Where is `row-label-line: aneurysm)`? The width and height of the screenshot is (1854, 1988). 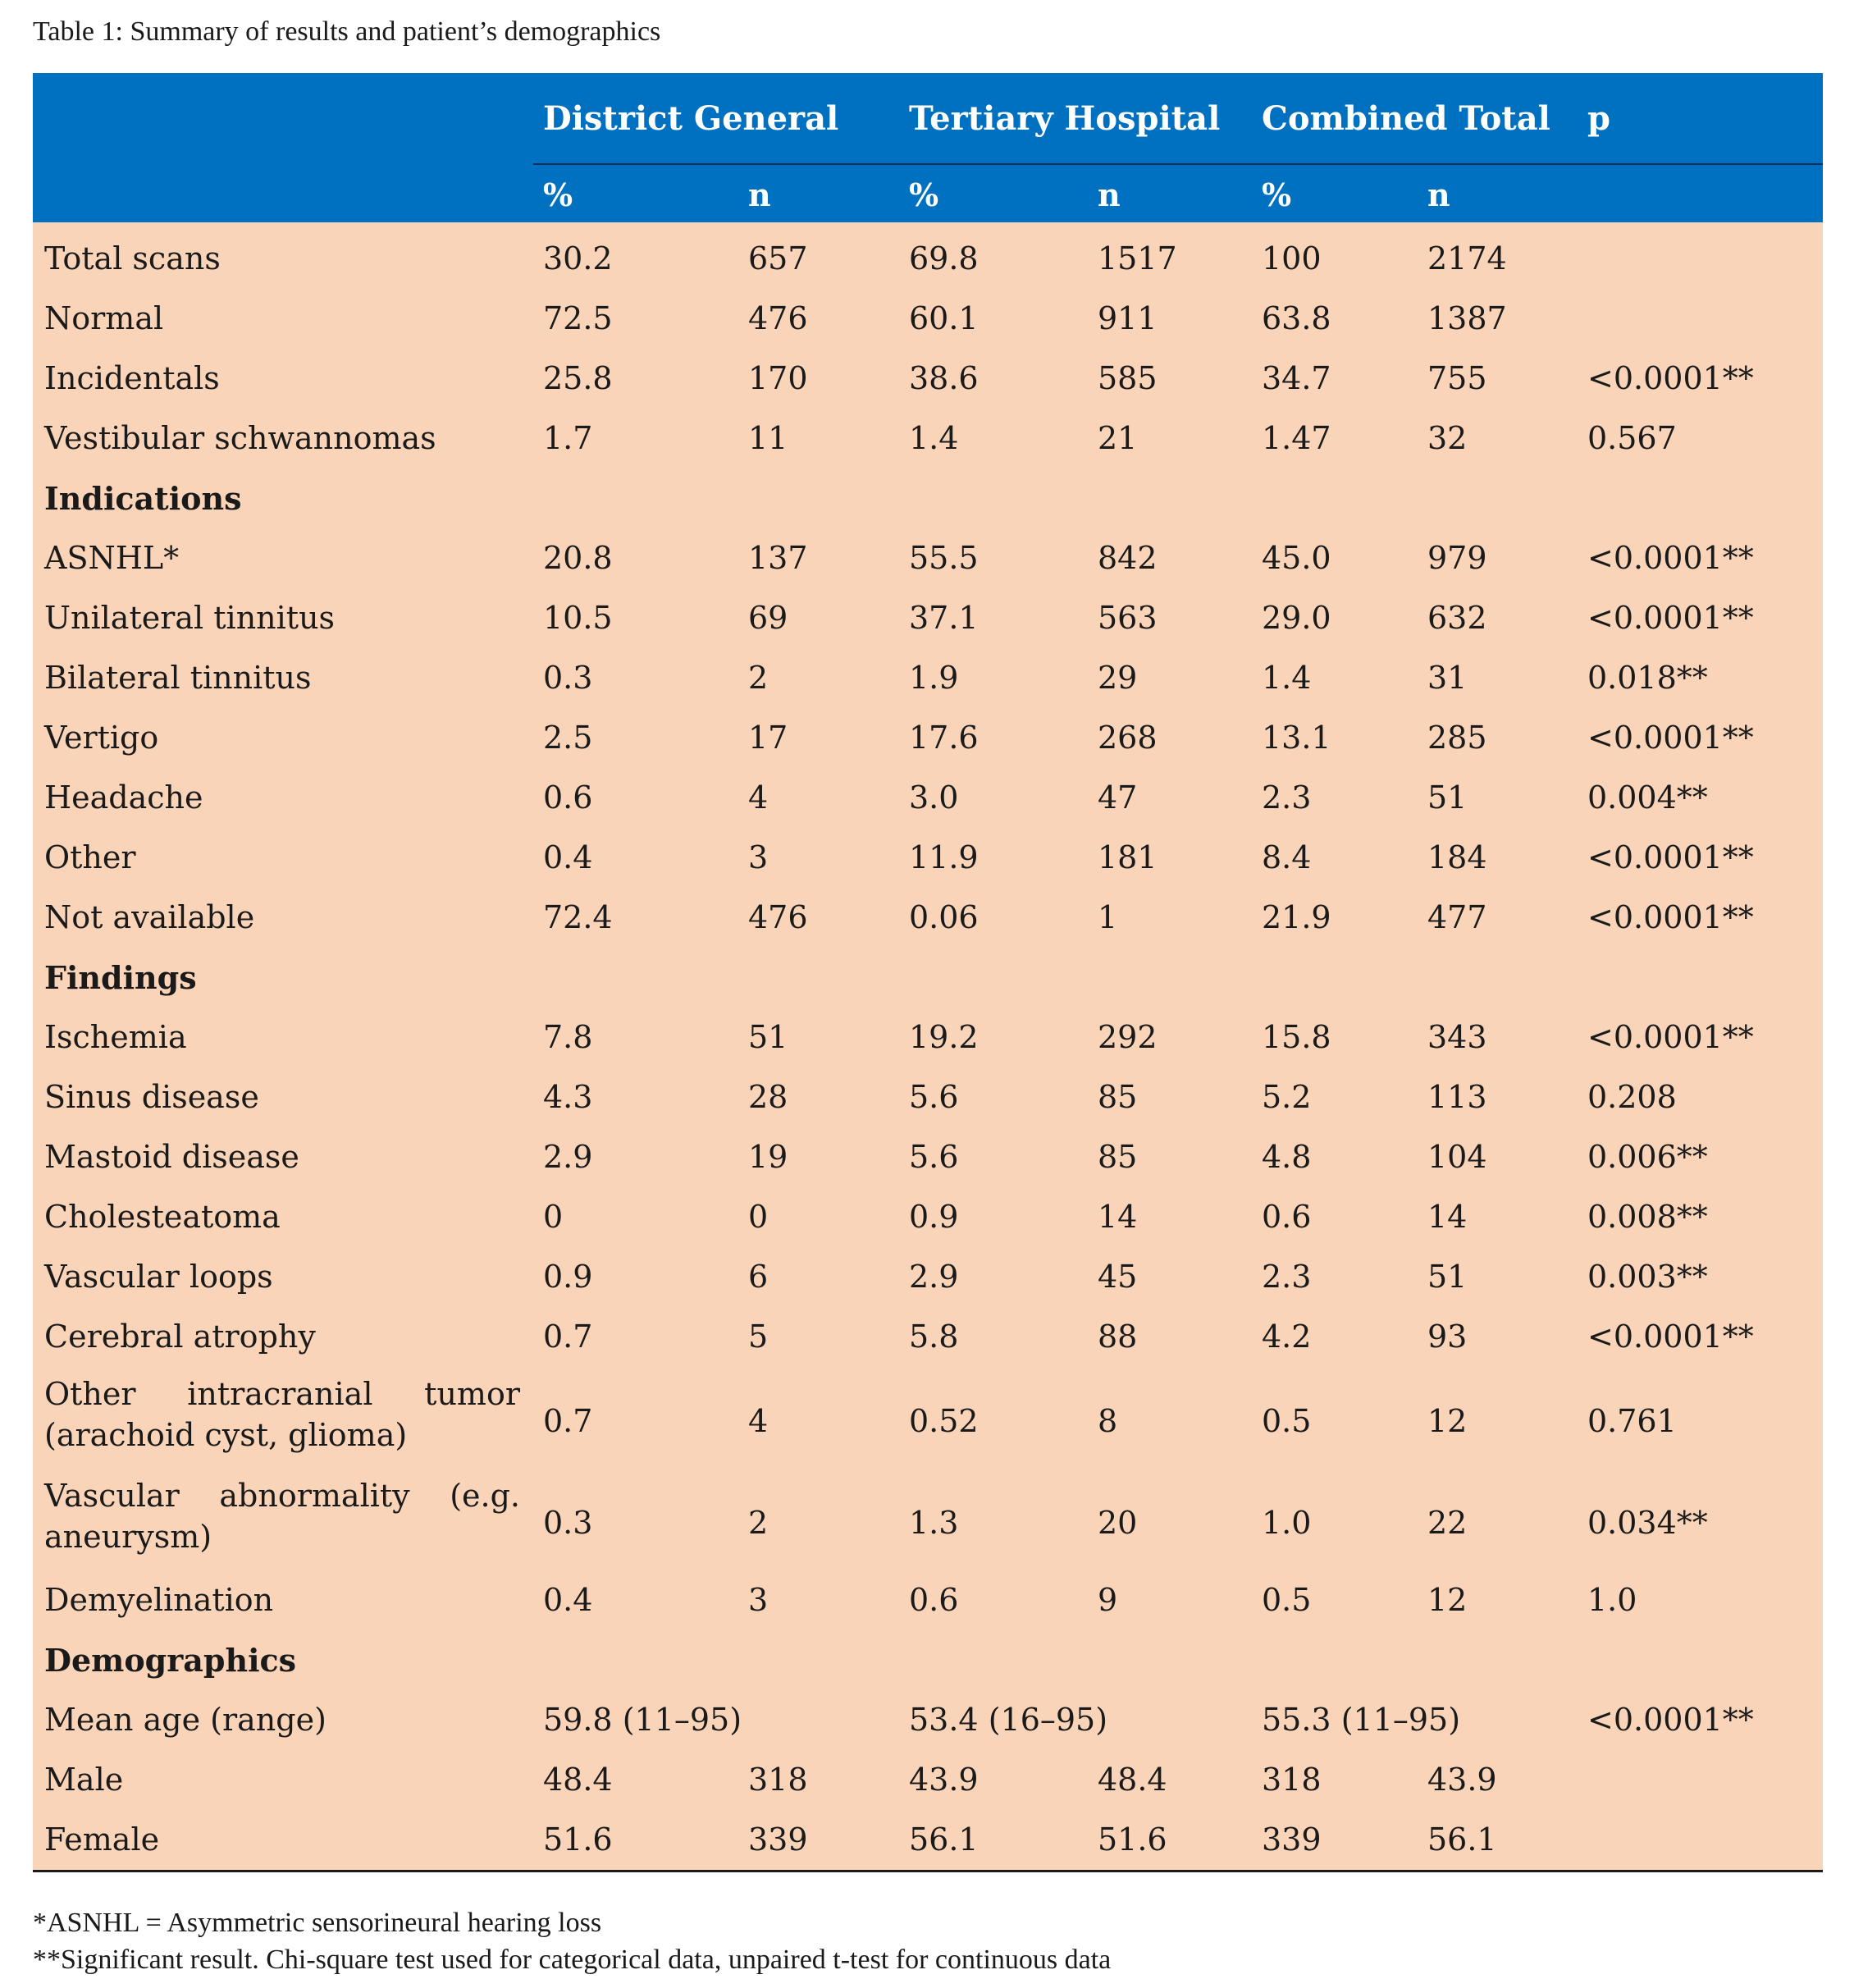 row-label-line: aneurysm) is located at coordinates (128, 1537).